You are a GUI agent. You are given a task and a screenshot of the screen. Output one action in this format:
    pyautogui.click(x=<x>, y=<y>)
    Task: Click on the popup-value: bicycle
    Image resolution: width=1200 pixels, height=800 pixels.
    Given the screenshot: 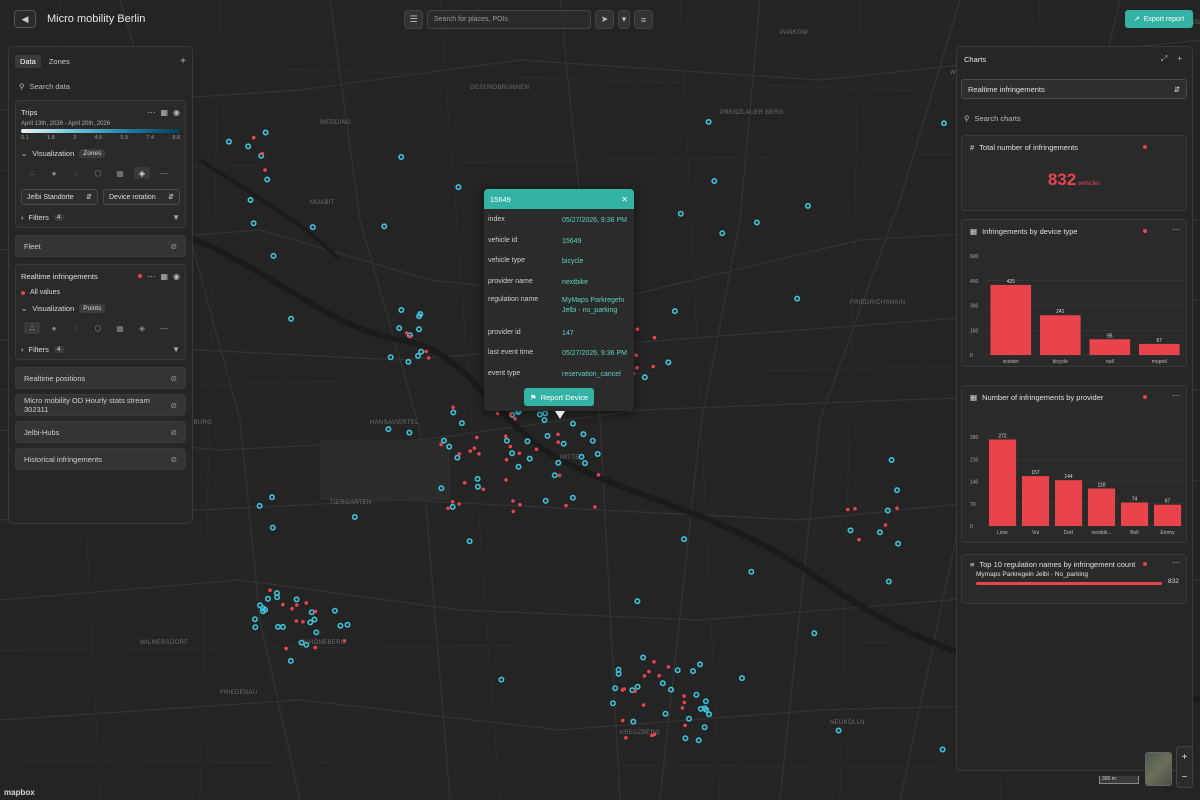 What is the action you would take?
    pyautogui.click(x=573, y=261)
    